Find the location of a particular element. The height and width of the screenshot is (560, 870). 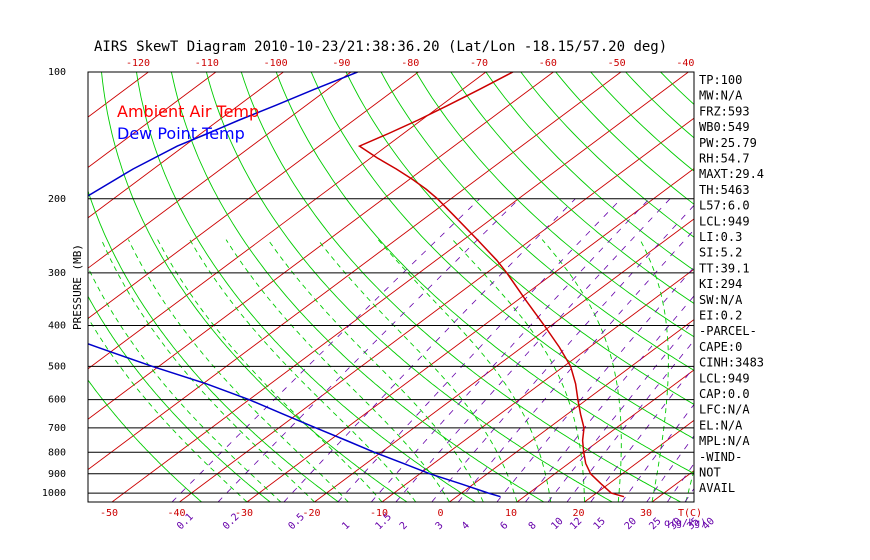

bottom-temp-tick-label: -20 is located at coordinates (312, 513).